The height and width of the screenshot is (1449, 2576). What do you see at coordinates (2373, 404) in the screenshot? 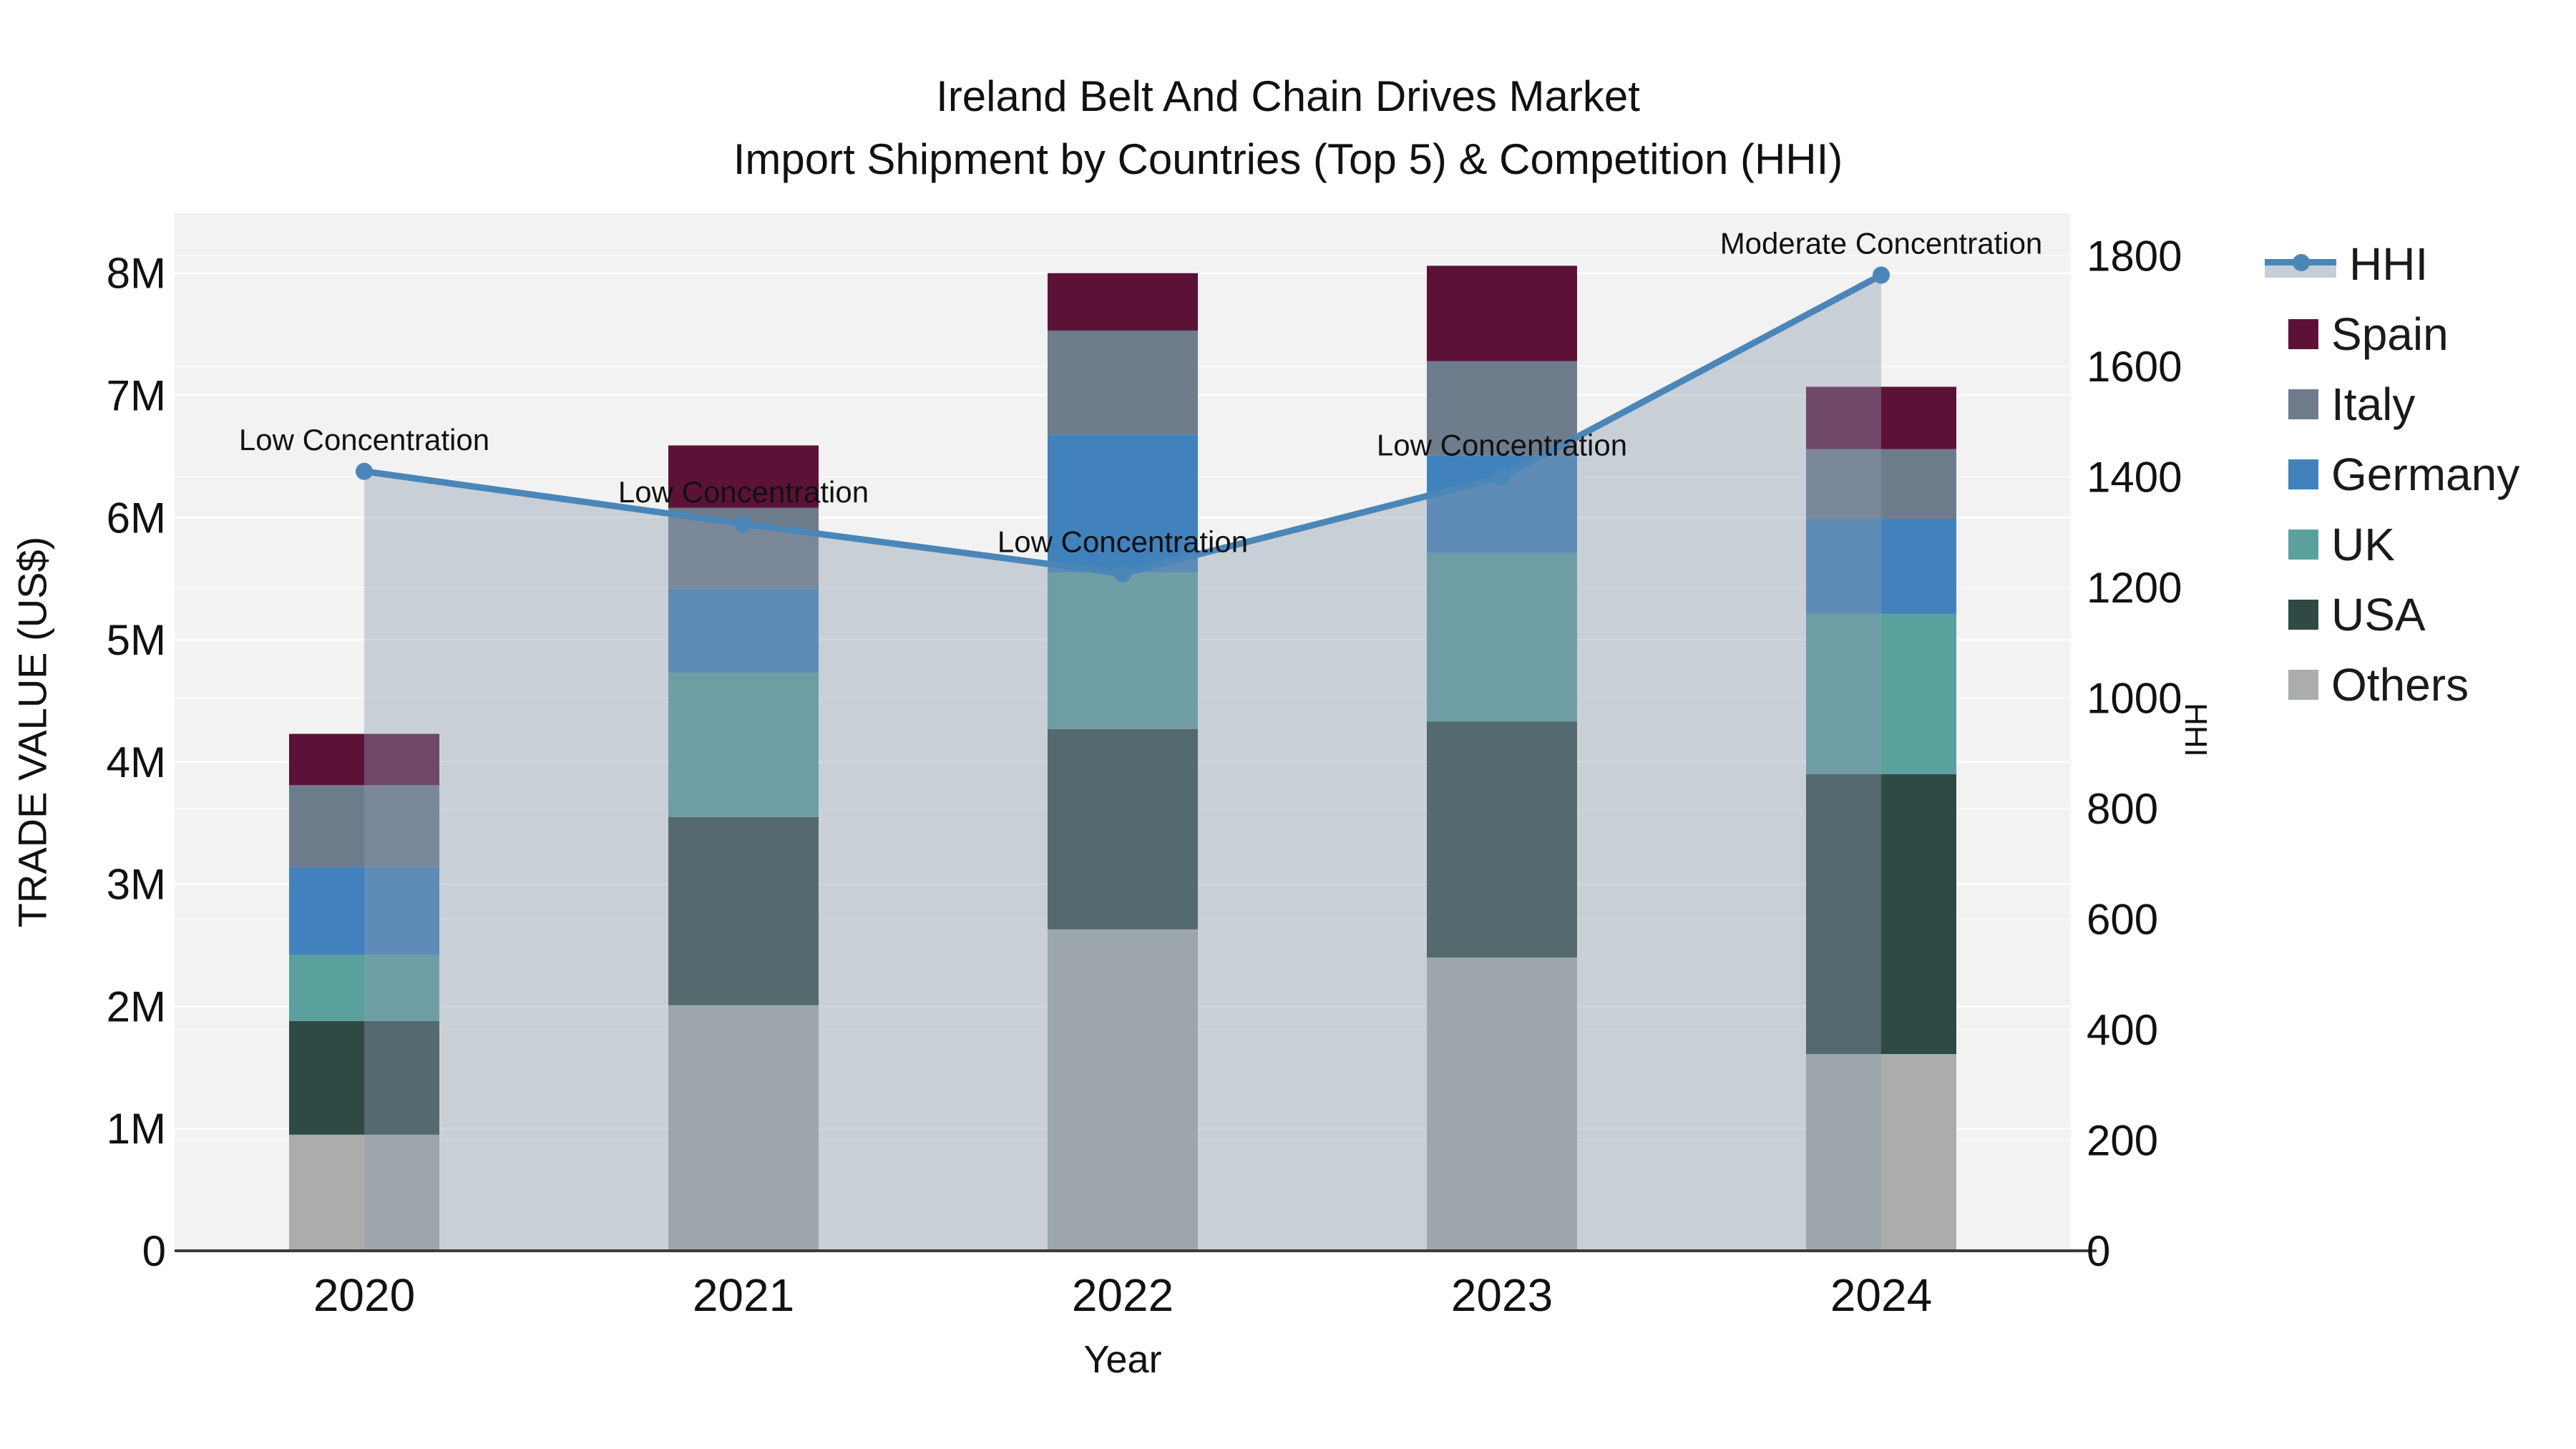
I see `legend-label: Italy` at bounding box center [2373, 404].